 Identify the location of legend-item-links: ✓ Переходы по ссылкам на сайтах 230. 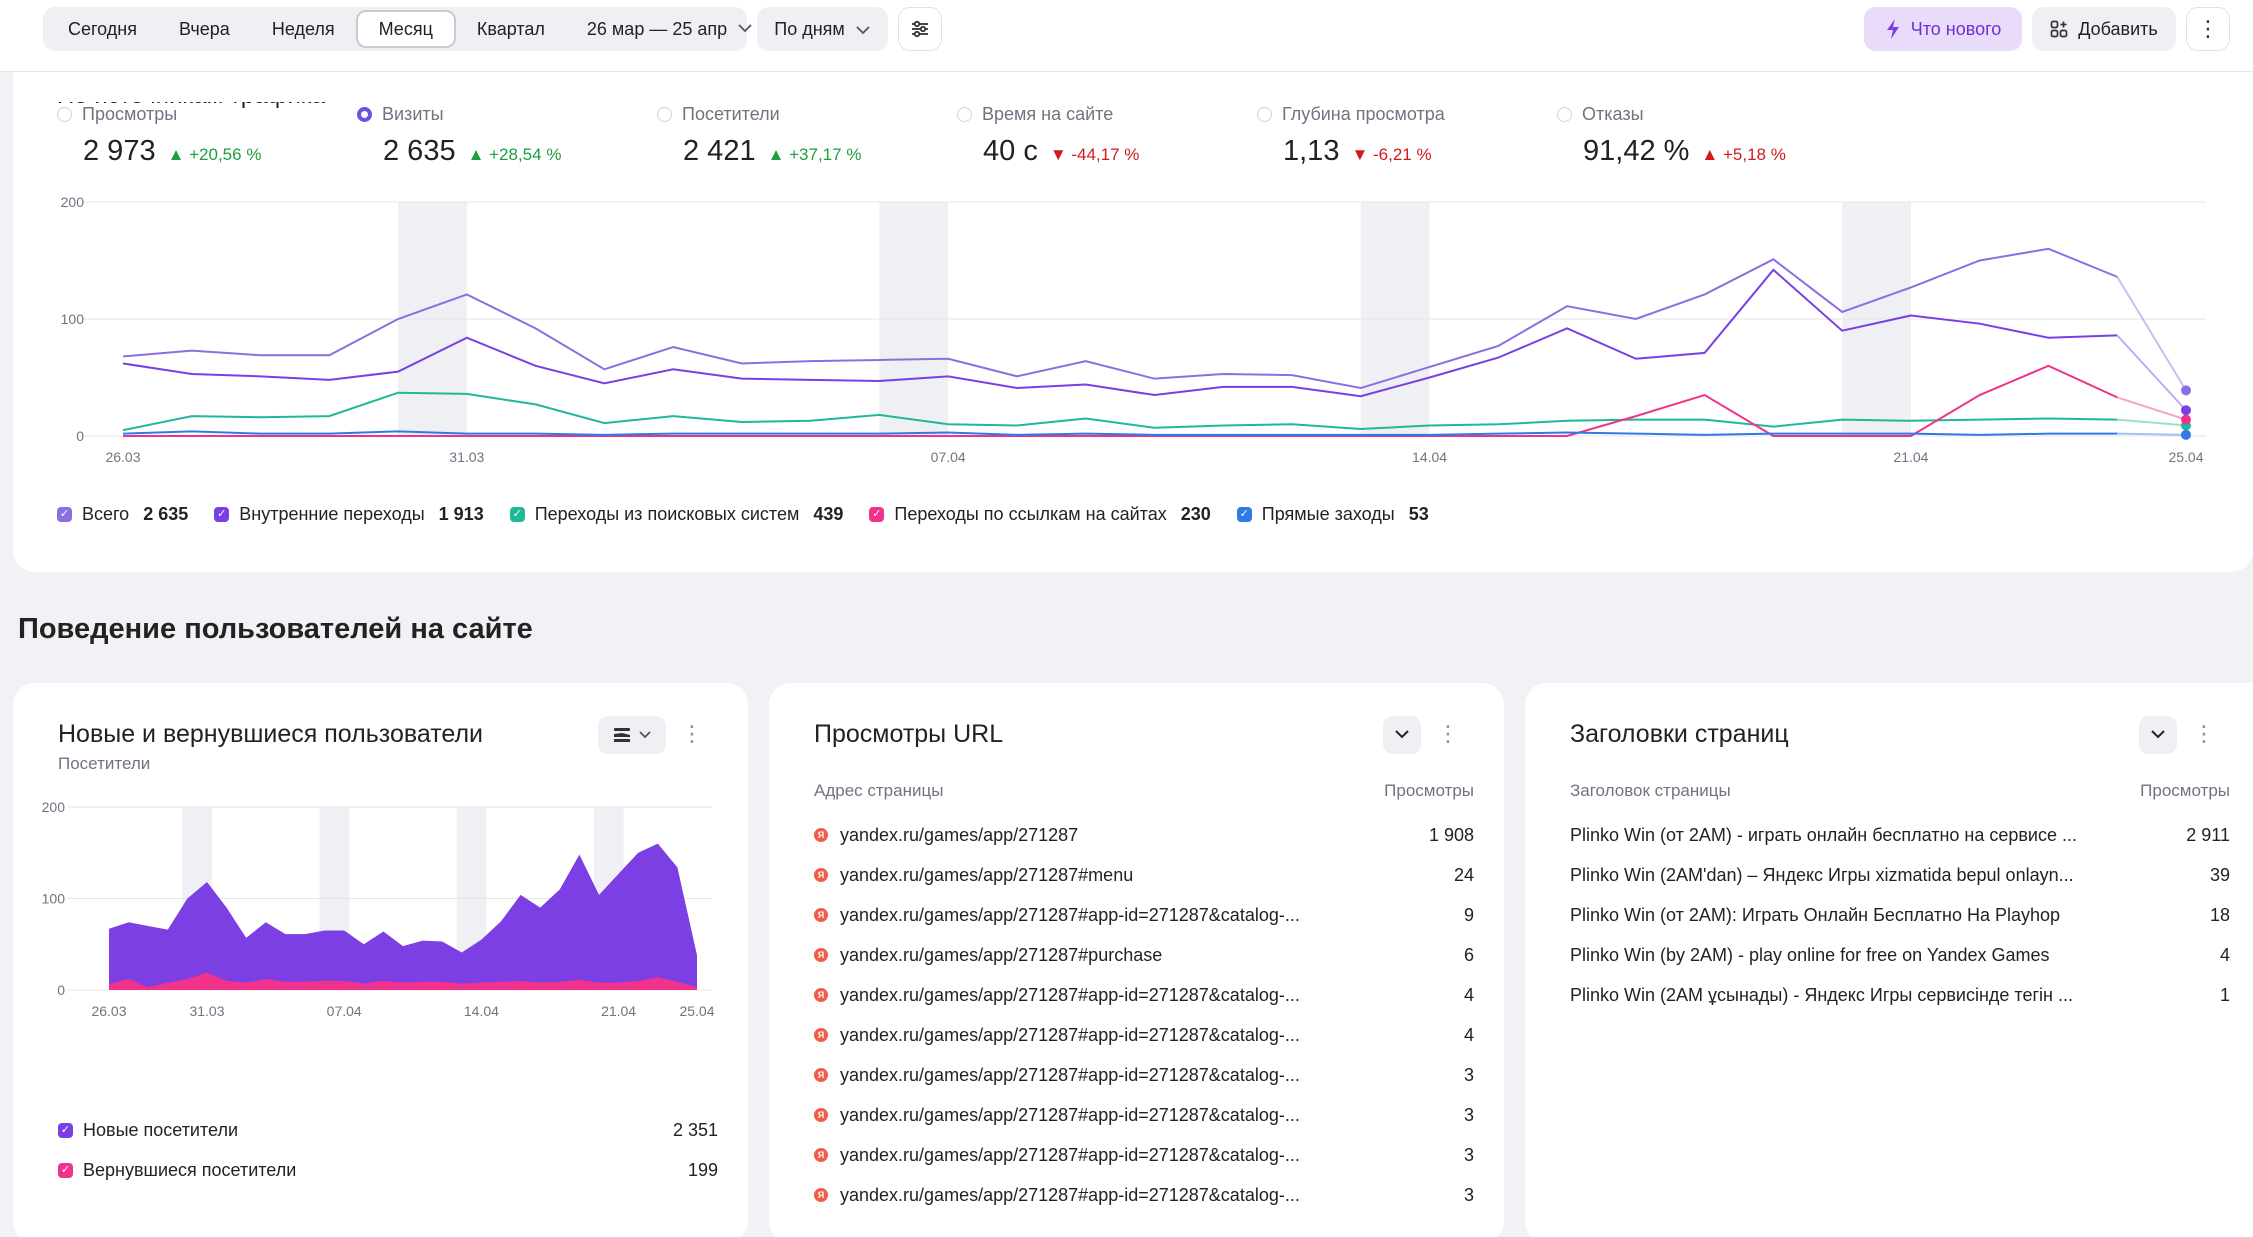
(1040, 514).